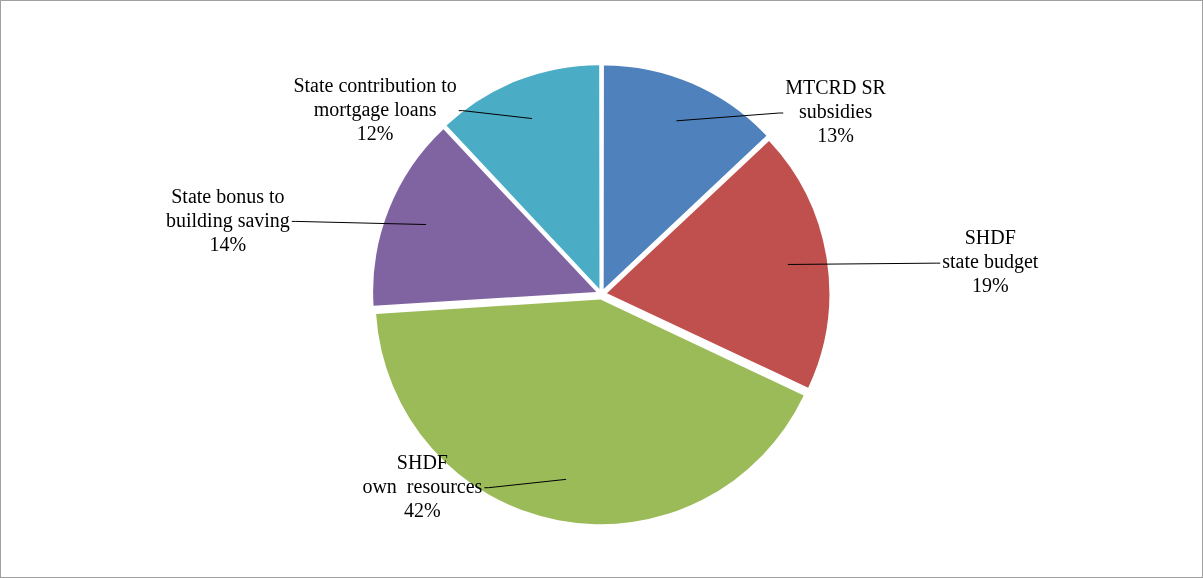  Describe the element at coordinates (228, 243) in the screenshot. I see `data-label: 14%` at that location.